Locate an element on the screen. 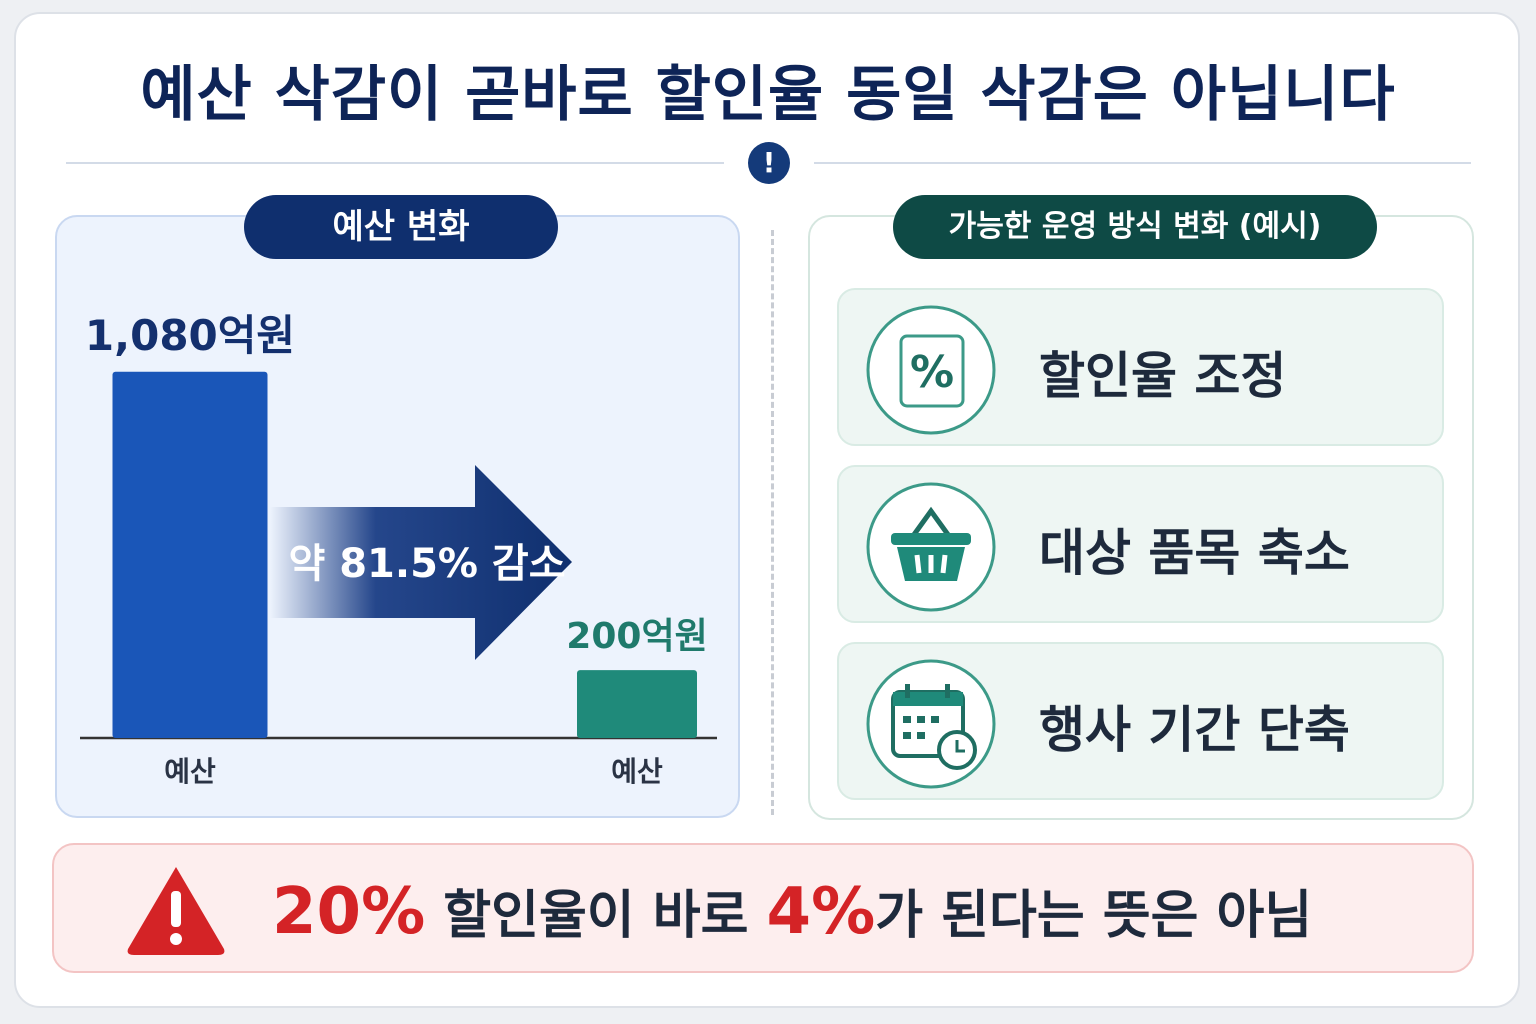 Image resolution: width=1536 pixels, height=1024 pixels. value-label: 1,080억원 is located at coordinates (190, 335).